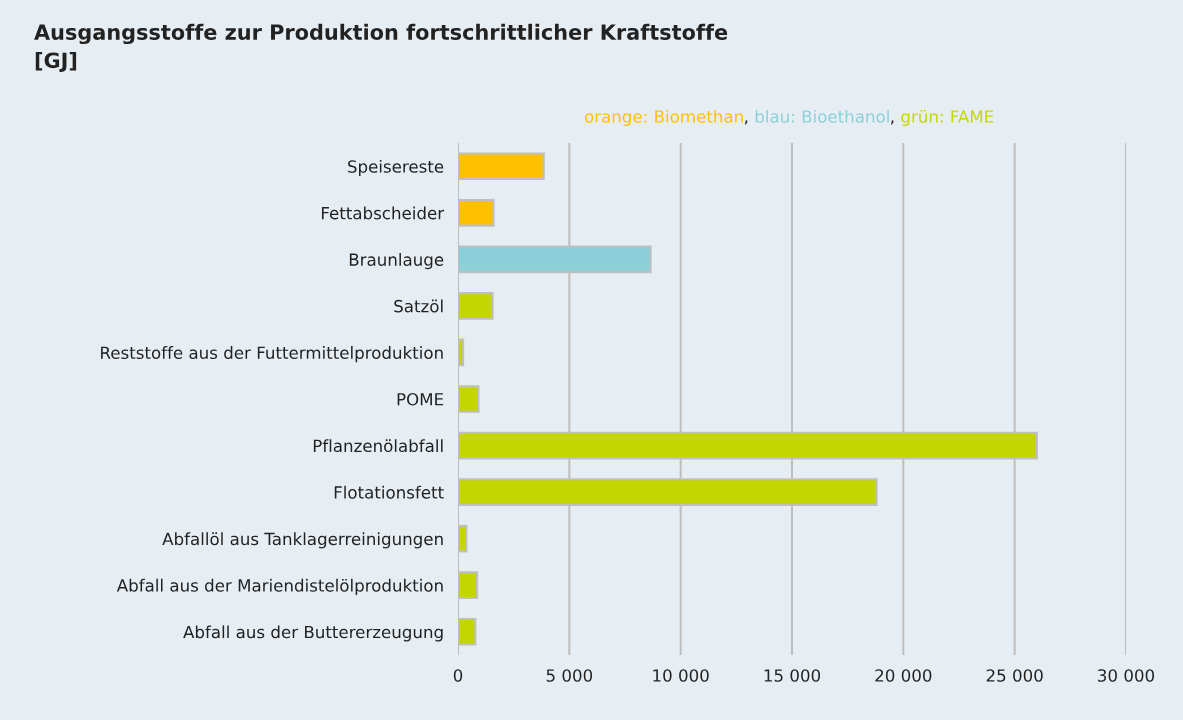 This screenshot has height=720, width=1183. I want to click on y-tick-label: Abfallöl aus Tanklagerreinigungen, so click(302, 540).